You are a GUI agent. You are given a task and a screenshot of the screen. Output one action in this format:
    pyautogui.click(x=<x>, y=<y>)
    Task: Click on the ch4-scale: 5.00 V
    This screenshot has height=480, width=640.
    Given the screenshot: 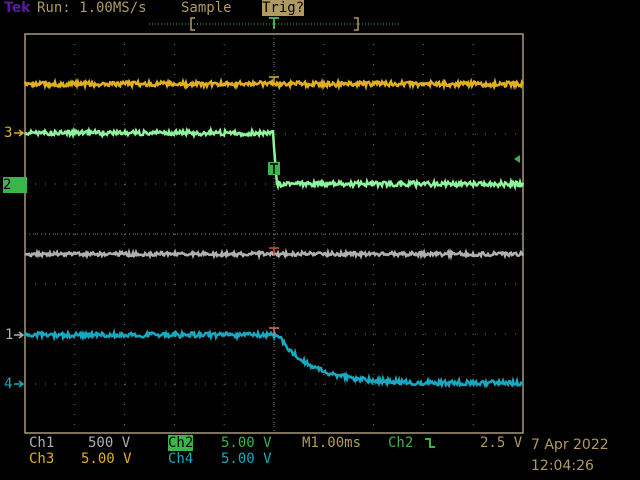 What is the action you would take?
    pyautogui.click(x=246, y=459)
    